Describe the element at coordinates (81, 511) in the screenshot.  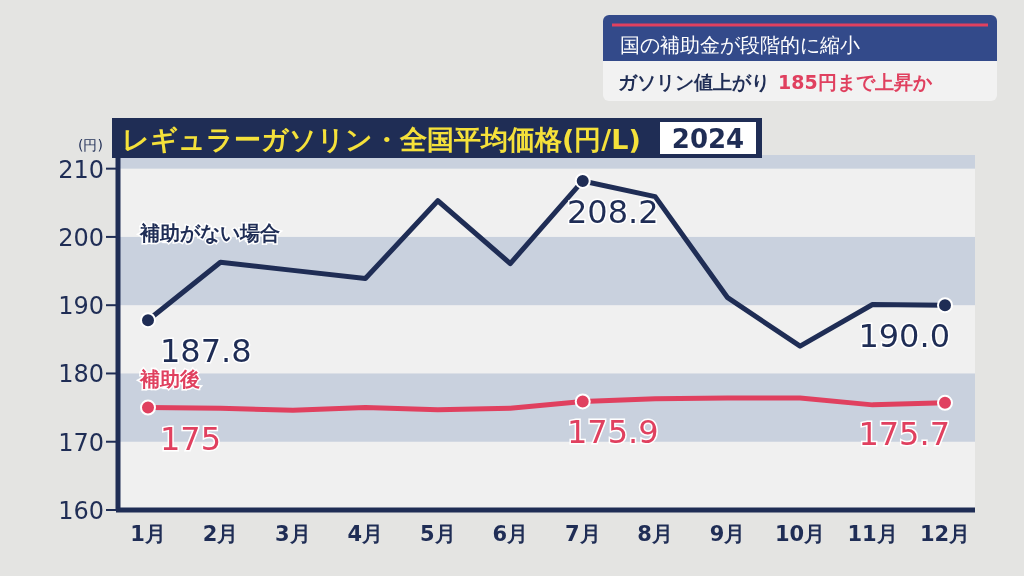
I see `y-tick-label: 160` at that location.